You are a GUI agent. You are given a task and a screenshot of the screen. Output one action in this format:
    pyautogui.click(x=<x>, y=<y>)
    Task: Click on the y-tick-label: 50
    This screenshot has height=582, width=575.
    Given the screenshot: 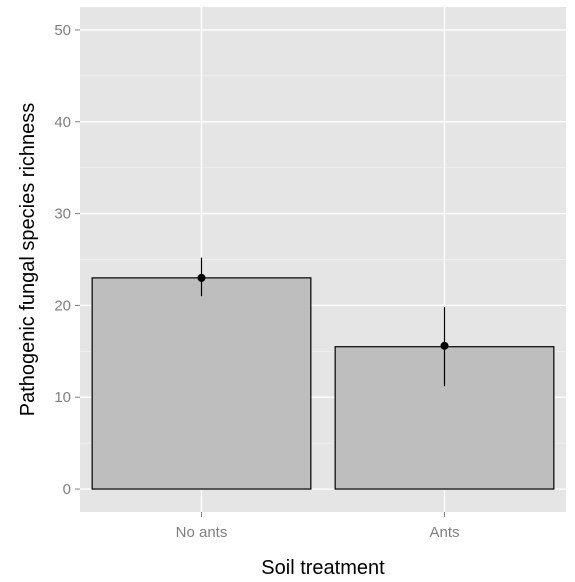 What is the action you would take?
    pyautogui.click(x=62, y=30)
    